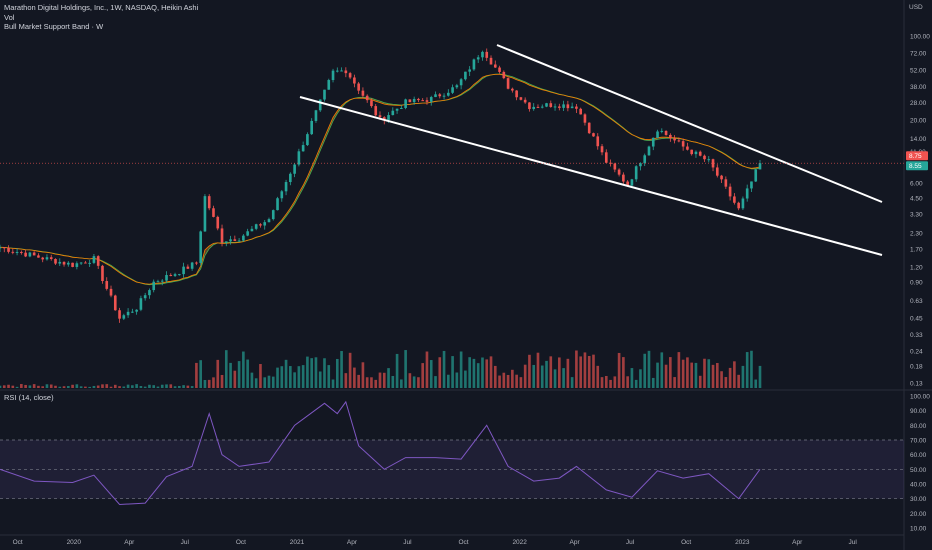  What do you see at coordinates (689, 123) in the screenshot?
I see `upper-trendline` at bounding box center [689, 123].